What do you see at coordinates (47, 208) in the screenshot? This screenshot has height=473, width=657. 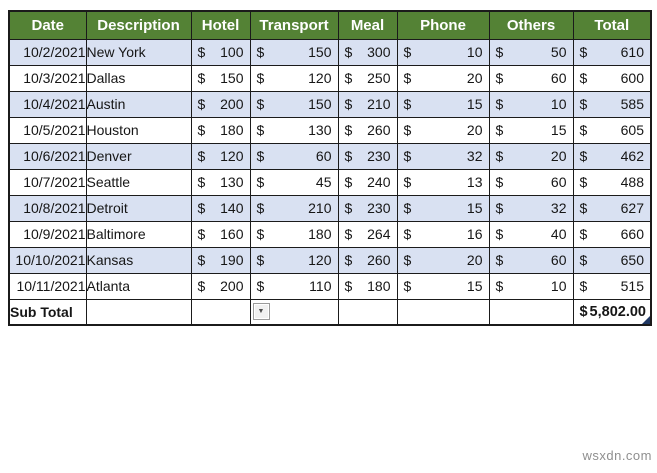 I see `date-cell: 10/8/2021` at bounding box center [47, 208].